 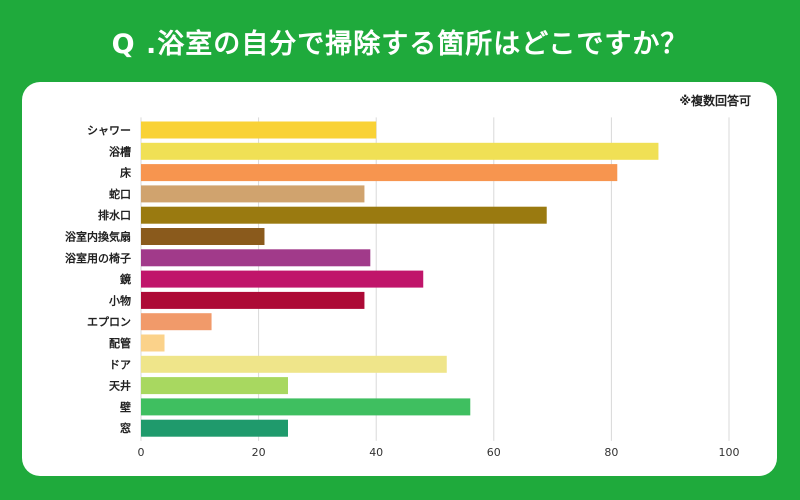 What do you see at coordinates (98, 258) in the screenshot?
I see `category-label: 浴室用の椅子` at bounding box center [98, 258].